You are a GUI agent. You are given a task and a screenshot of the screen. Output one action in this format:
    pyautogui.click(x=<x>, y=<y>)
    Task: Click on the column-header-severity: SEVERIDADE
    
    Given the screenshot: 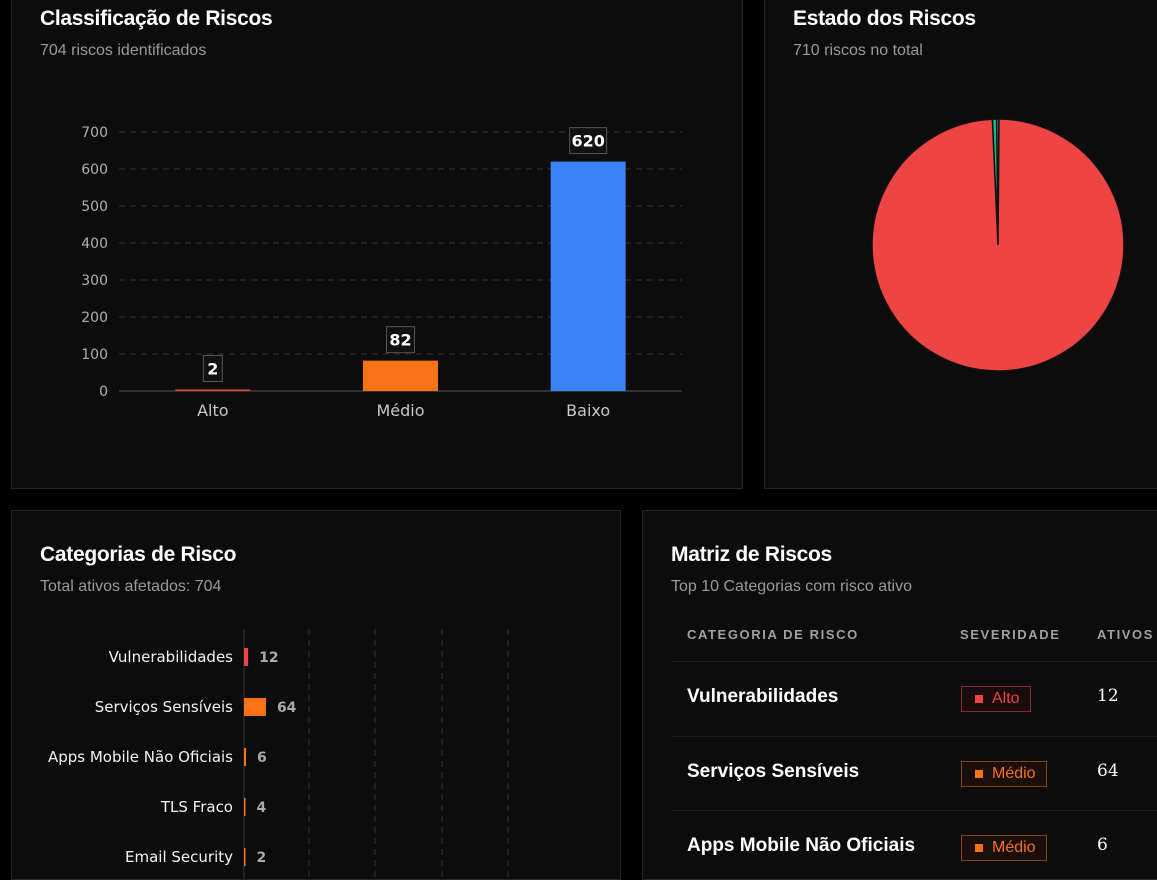 What is the action you would take?
    pyautogui.click(x=1010, y=634)
    